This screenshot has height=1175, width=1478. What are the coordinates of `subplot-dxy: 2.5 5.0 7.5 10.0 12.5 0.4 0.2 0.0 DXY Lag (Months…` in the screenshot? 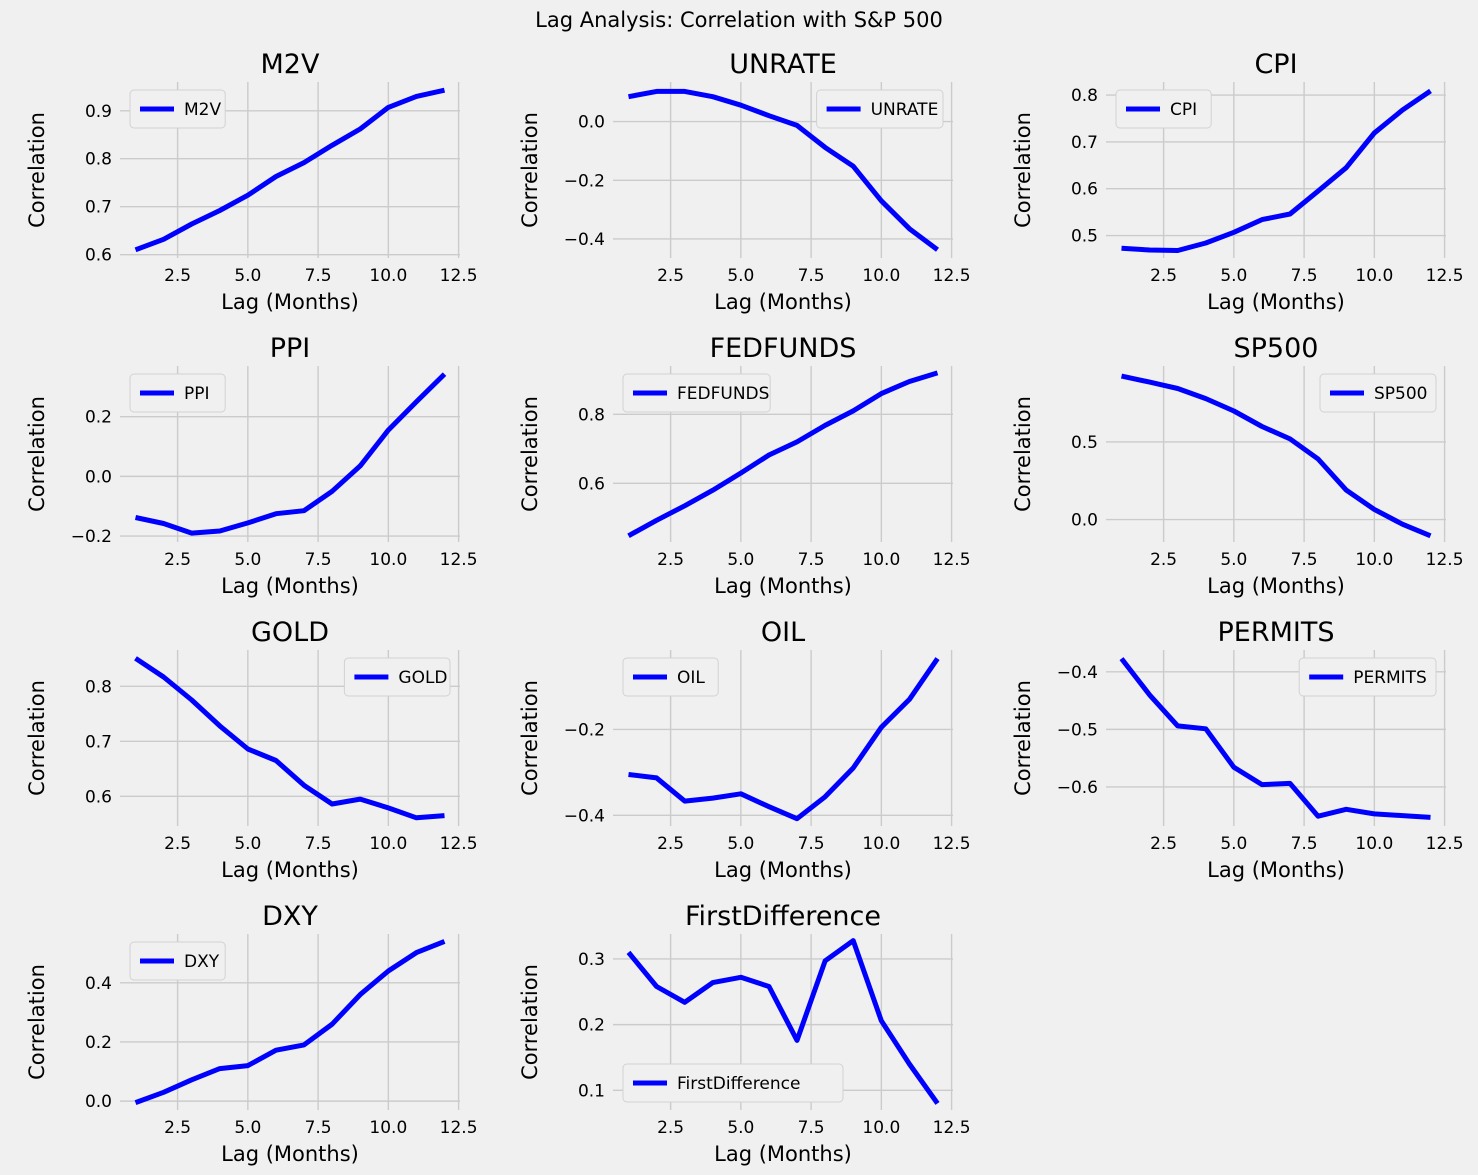 It's located at (251, 1033).